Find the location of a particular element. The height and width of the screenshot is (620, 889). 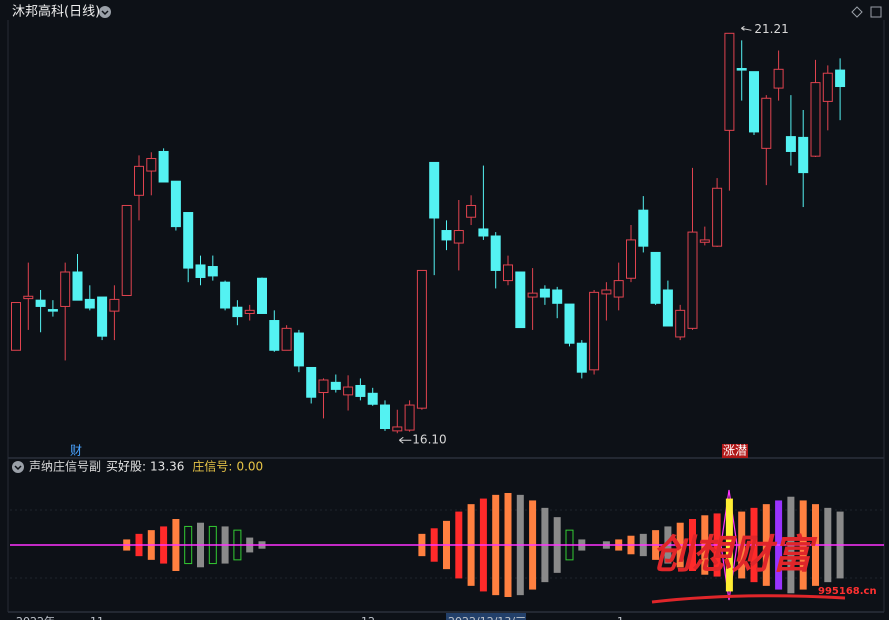

low-label: 16.10 is located at coordinates (429, 440).